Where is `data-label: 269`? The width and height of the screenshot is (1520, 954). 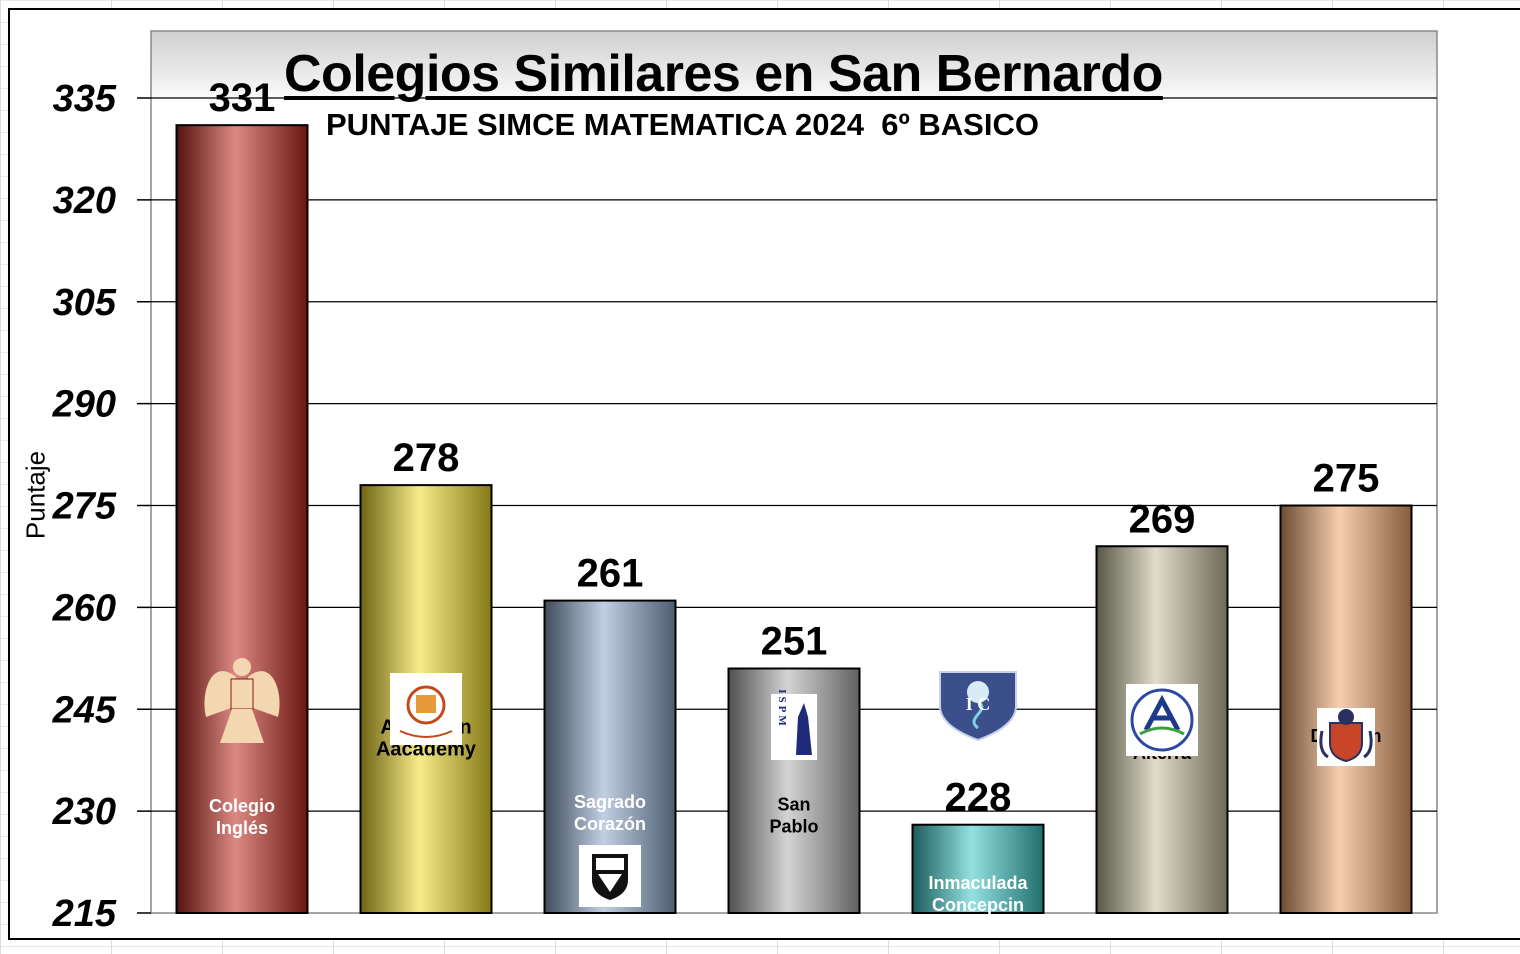
data-label: 269 is located at coordinates (1162, 519).